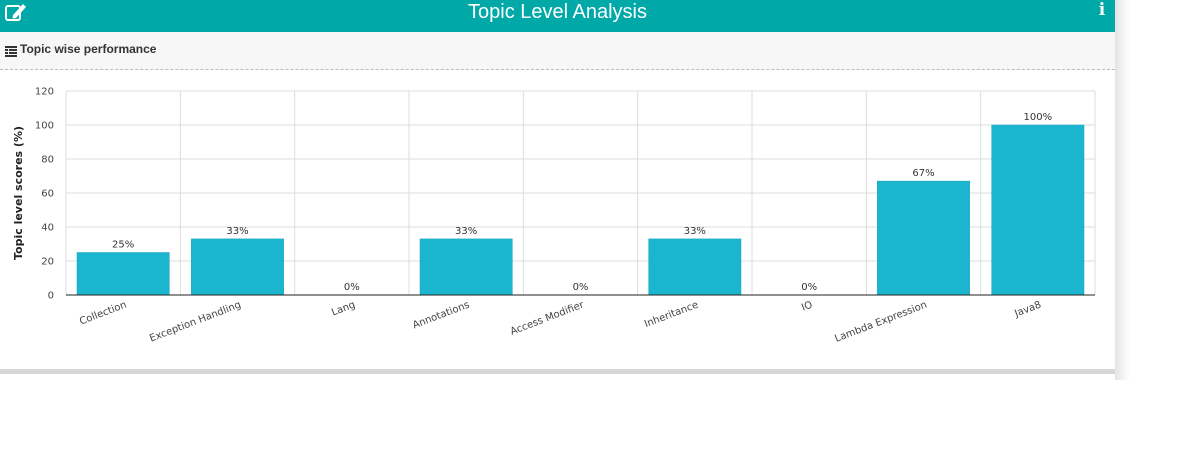 This screenshot has height=458, width=1190. I want to click on edit-icon, so click(16, 12).